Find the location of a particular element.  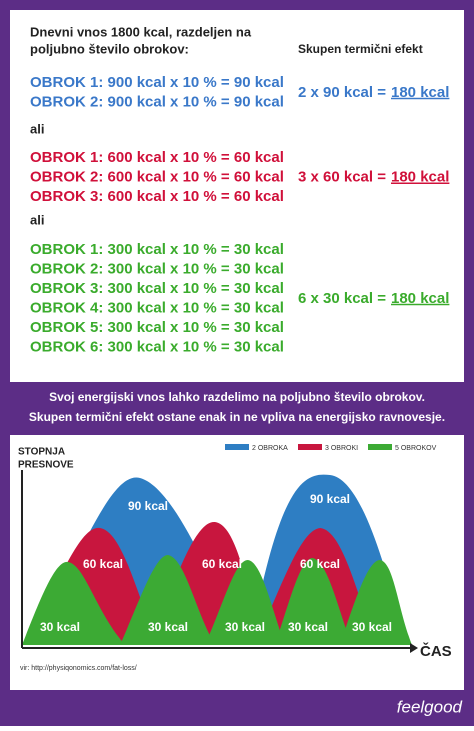

meal-line: OBROK 3: 300 kcal x 10 % = 30 kcal is located at coordinates (157, 288).